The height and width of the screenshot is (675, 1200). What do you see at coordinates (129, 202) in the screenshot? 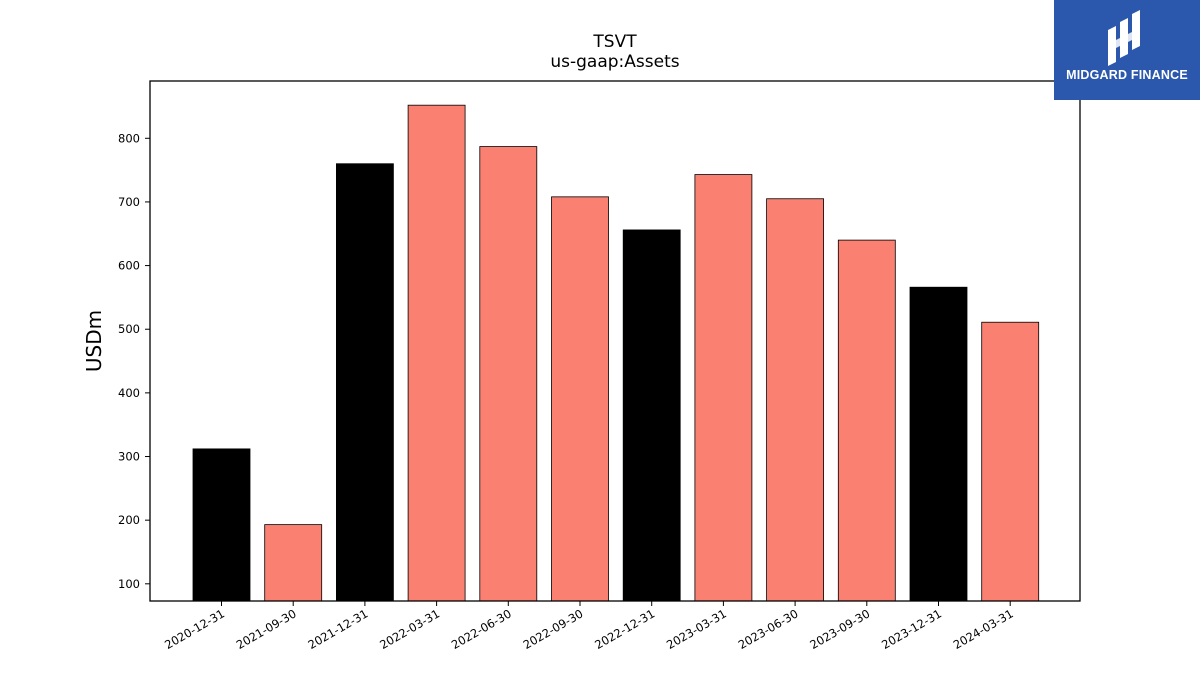
I see `y-tick-label: 700` at bounding box center [129, 202].